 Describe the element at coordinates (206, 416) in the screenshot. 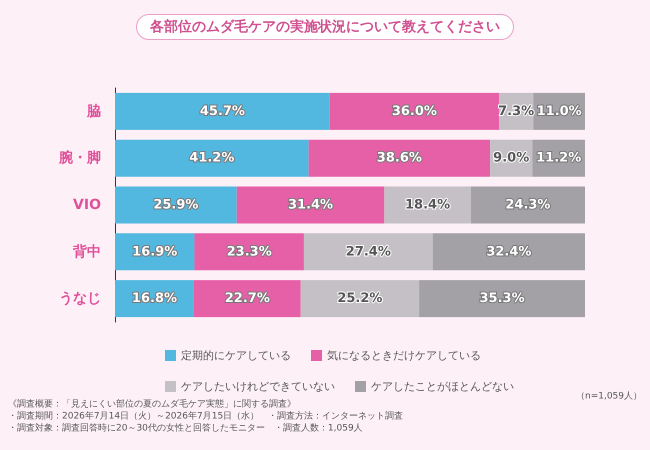

I see `text: ・調査期間：2026年7月14日（火）～2026年7月15日（水） ・調査方法：インターネット調査` at that location.